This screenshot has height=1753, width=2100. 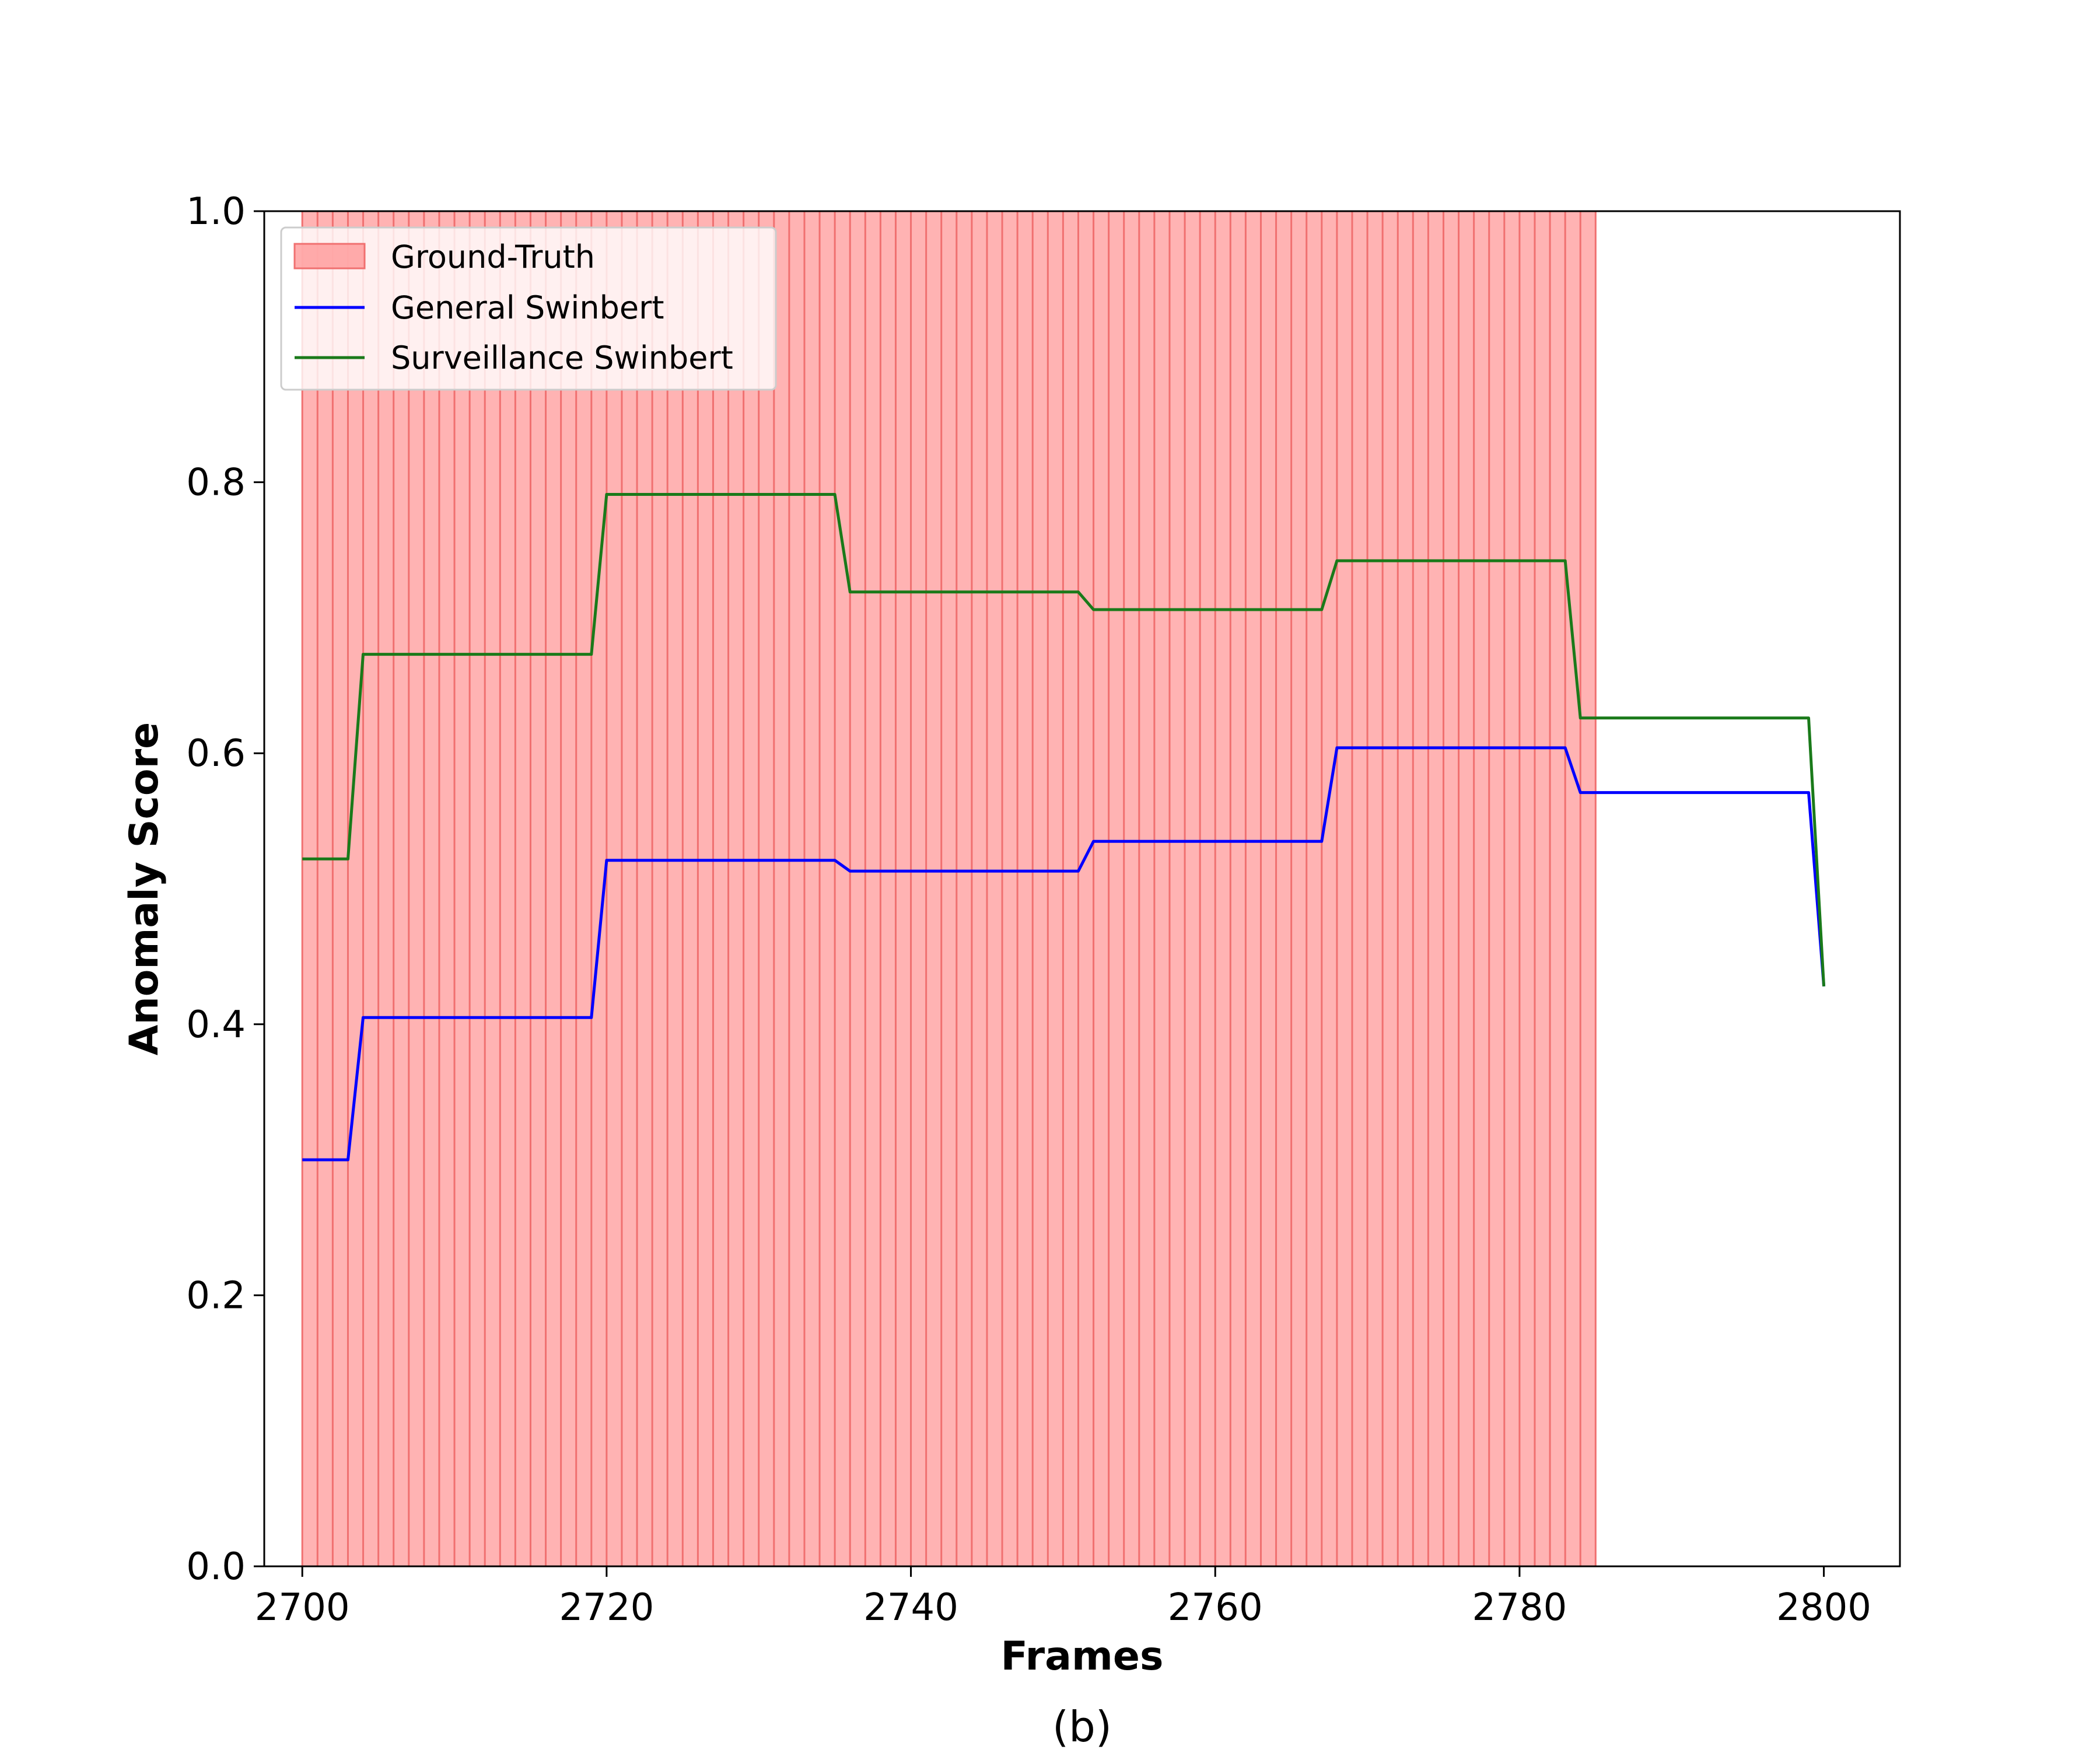 I want to click on x-tick-label: 2780, so click(x=1519, y=1607).